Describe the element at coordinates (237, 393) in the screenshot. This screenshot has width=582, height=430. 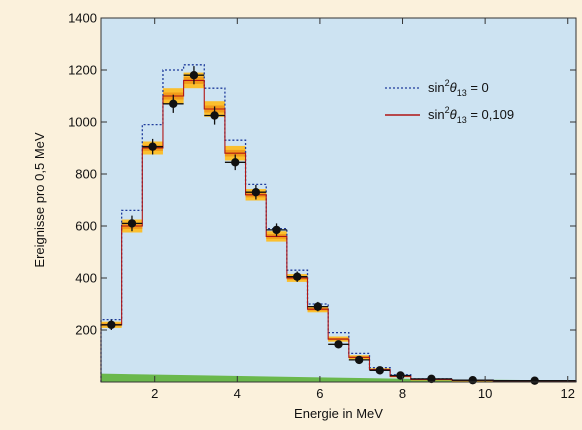
I see `x-tick-label: 4` at that location.